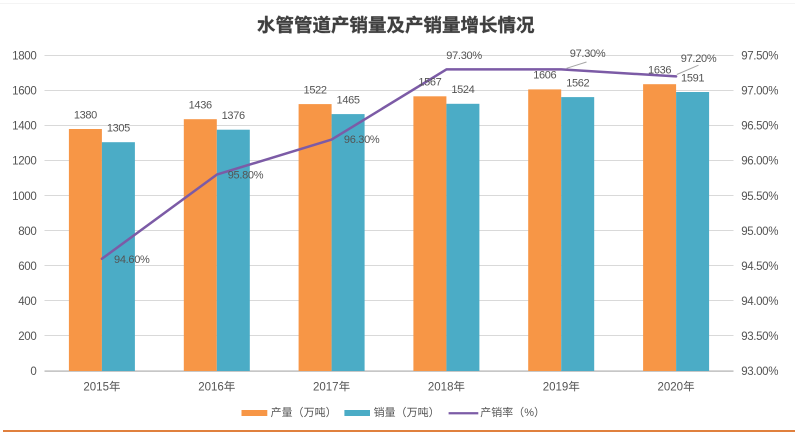  Describe the element at coordinates (362, 140) in the screenshot. I see `svg-text: 96.30%` at that location.